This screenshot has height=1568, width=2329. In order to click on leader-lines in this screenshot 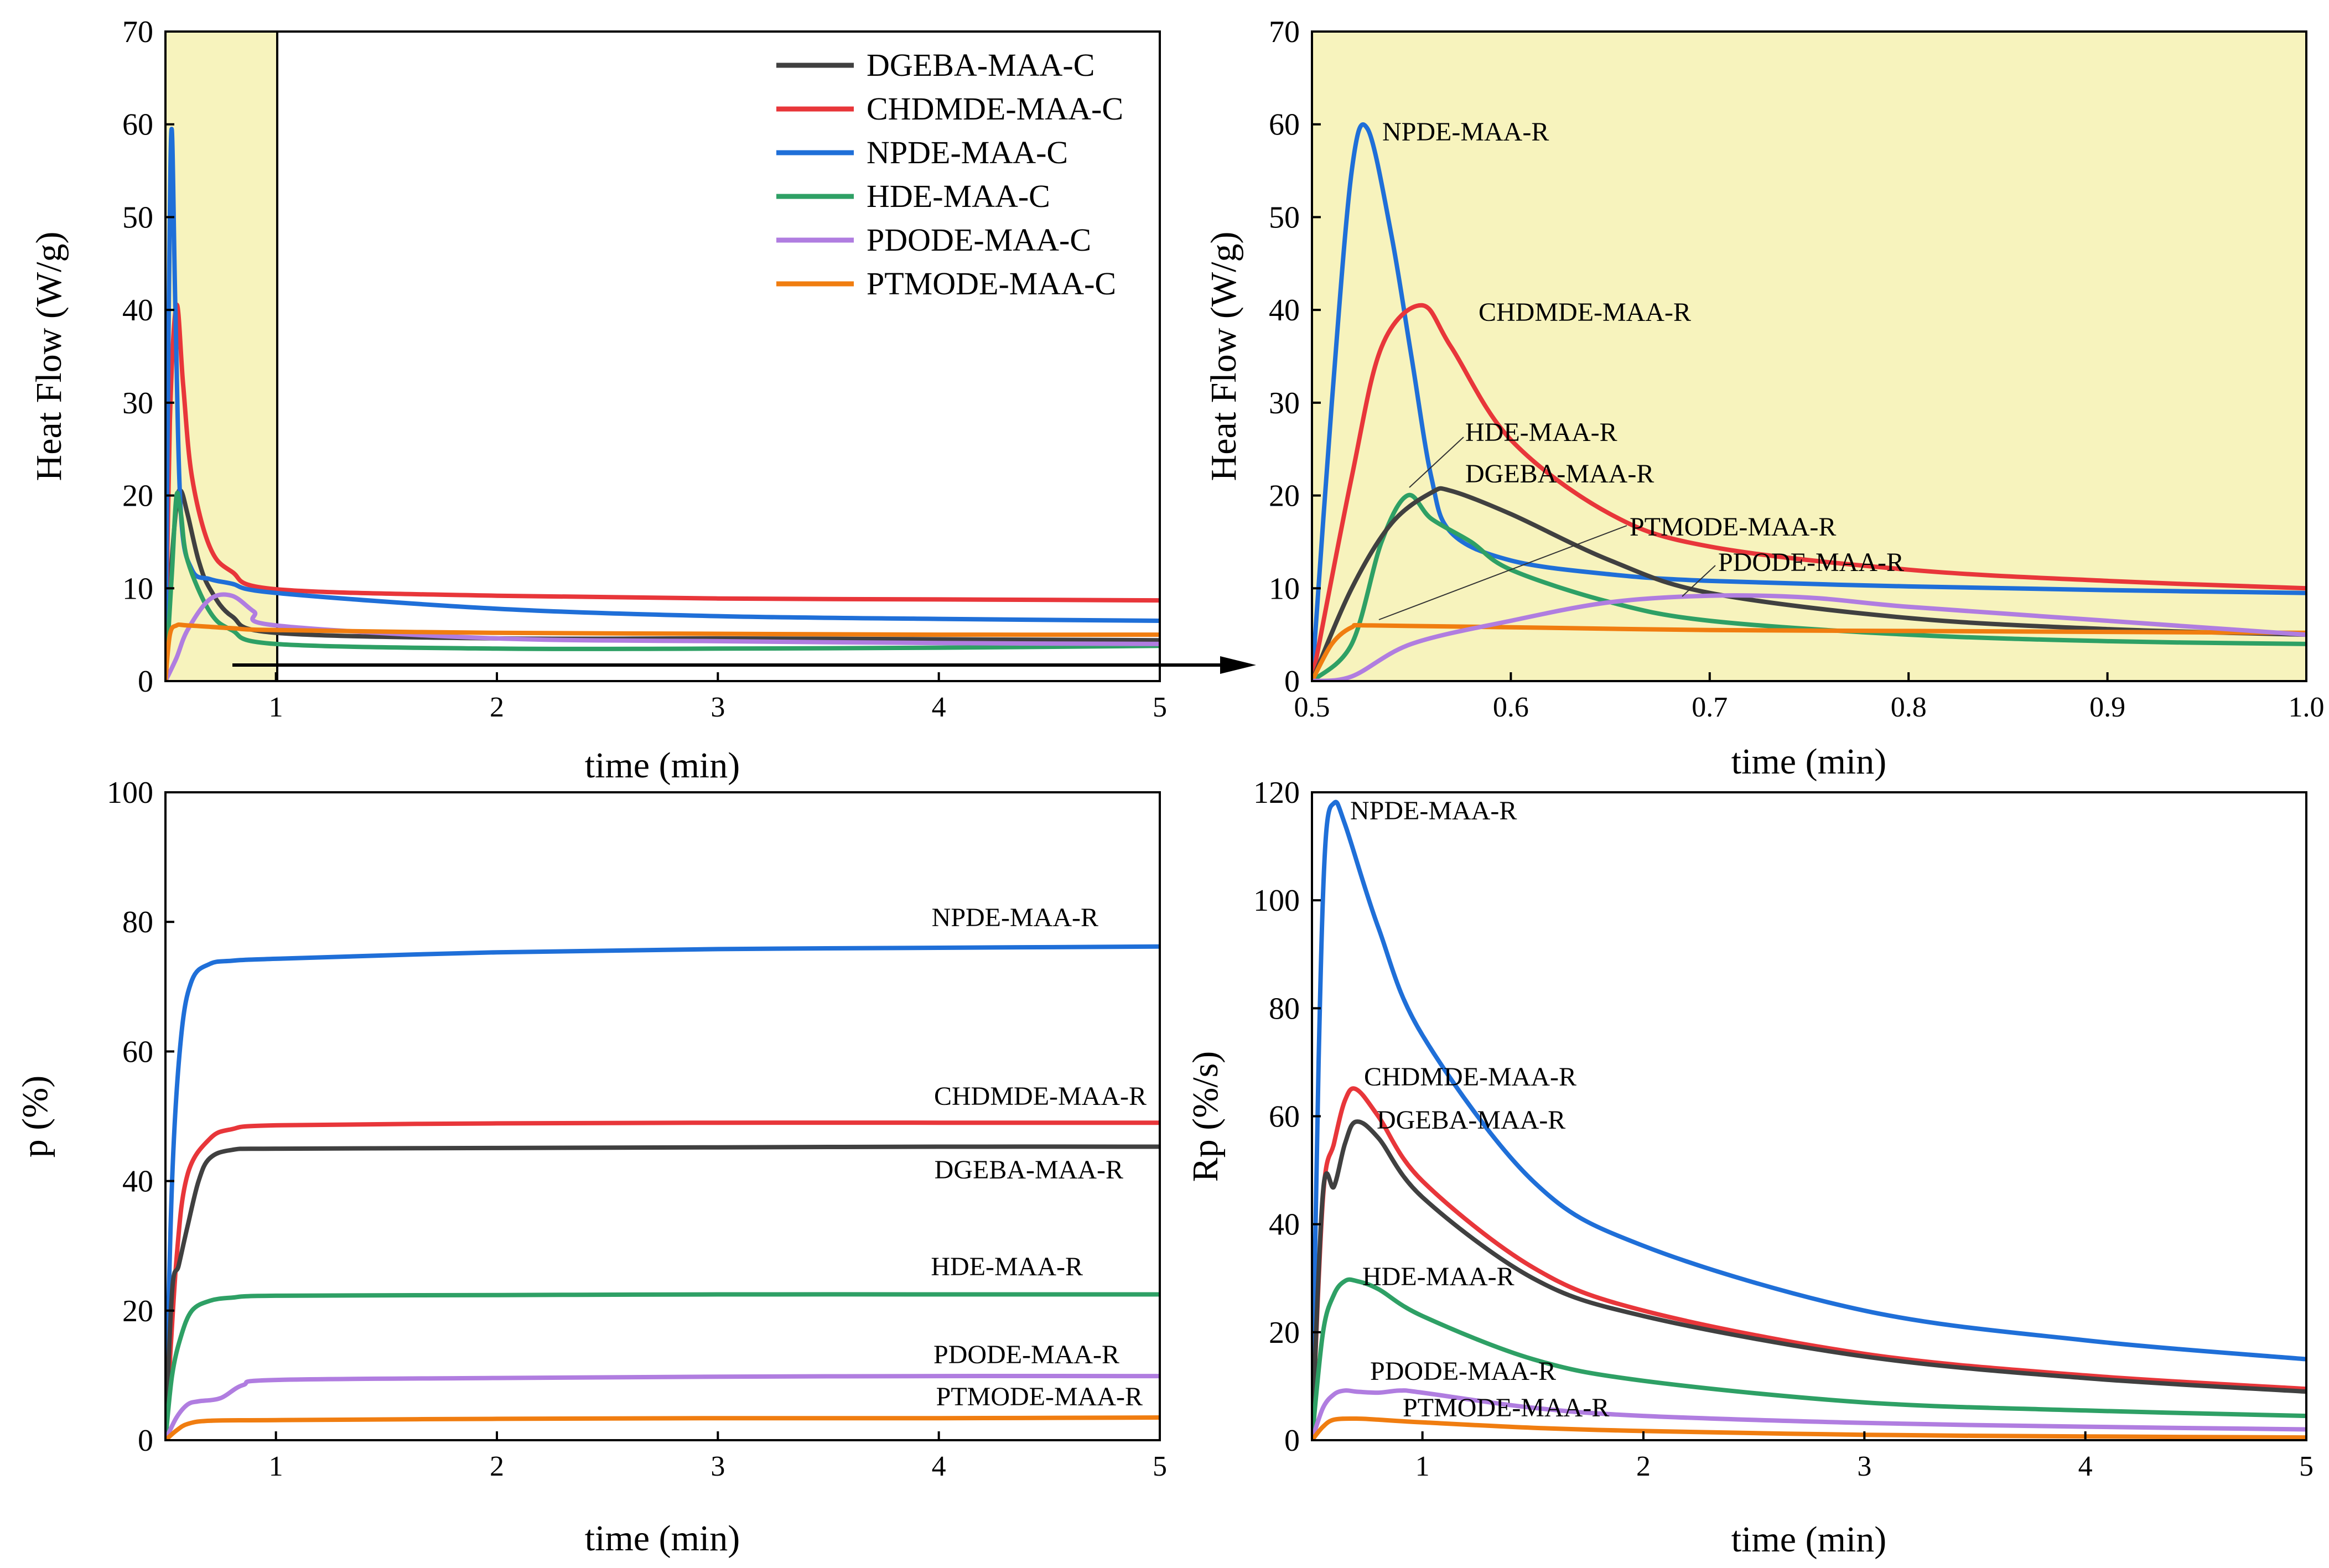, I will do `click(1547, 528)`.